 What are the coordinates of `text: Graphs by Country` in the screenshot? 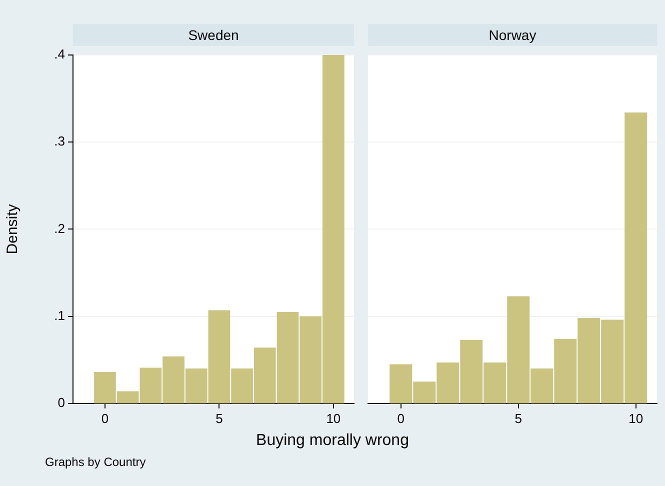 It's located at (95, 462).